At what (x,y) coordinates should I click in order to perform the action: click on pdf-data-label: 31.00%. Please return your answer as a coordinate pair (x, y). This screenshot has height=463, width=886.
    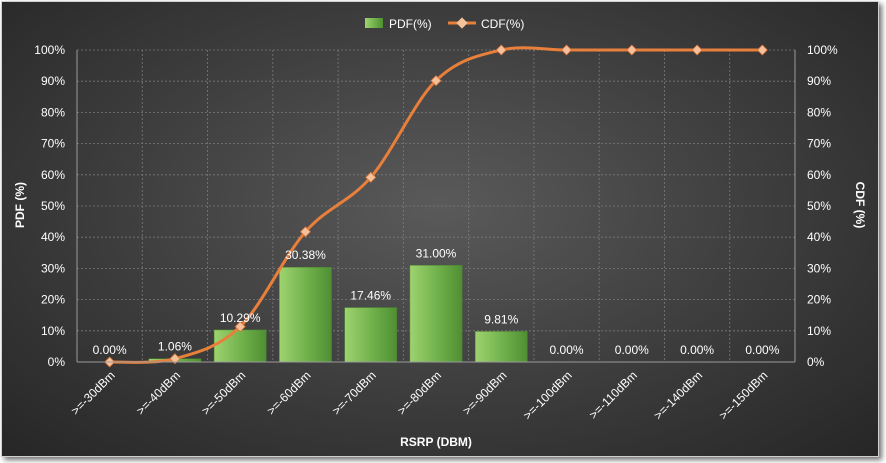
    Looking at the image, I should click on (436, 253).